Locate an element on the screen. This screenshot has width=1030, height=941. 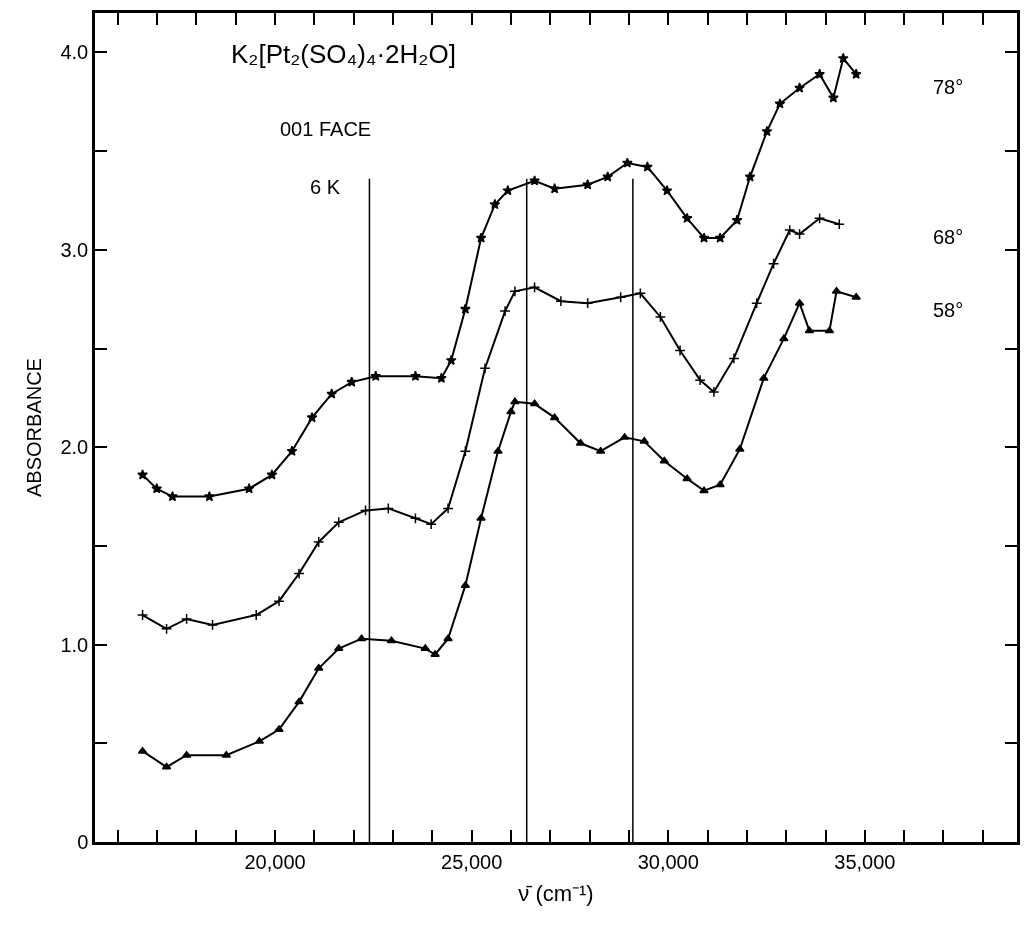
annotation: K₂[Pt₂(SO₄)₄·2H₂O] is located at coordinates (343, 54).